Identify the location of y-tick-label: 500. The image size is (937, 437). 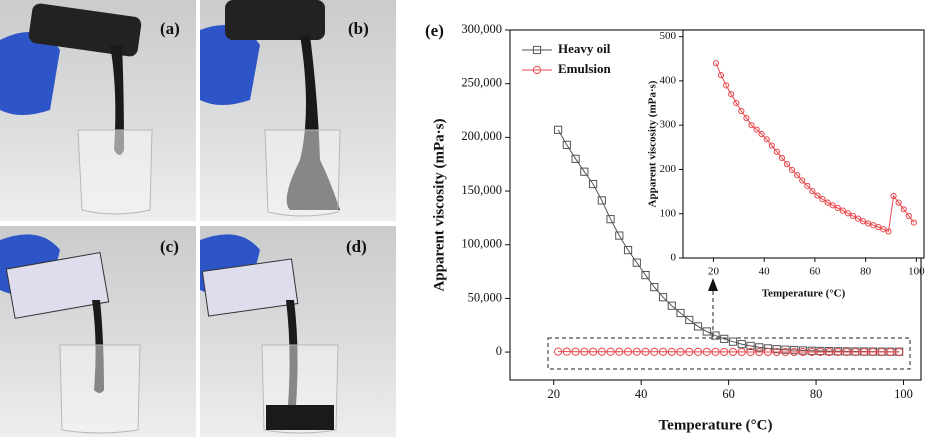
(668, 36).